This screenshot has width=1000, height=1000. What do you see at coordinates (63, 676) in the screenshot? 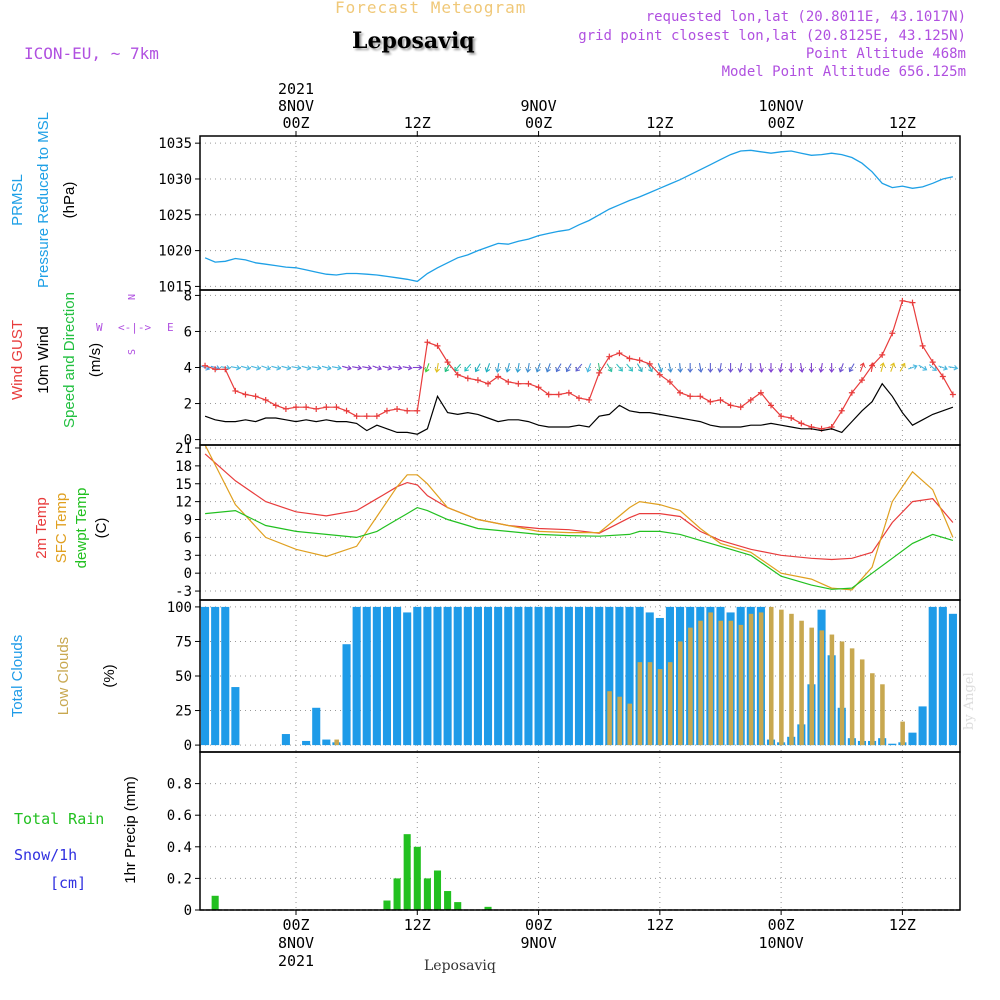
I see `panel-axis-label: Low Clouds` at bounding box center [63, 676].